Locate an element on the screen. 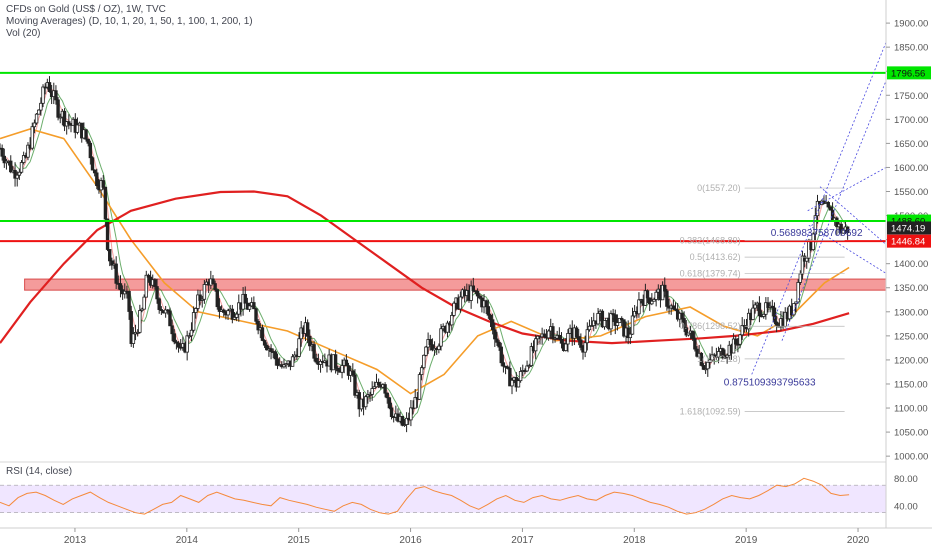 This screenshot has height=550, width=932. y-tick-label: 1150.00 is located at coordinates (911, 384).